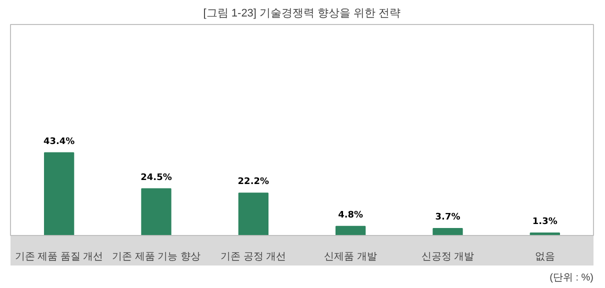  Describe the element at coordinates (254, 182) in the screenshot. I see `data-label: 22.2%` at that location.